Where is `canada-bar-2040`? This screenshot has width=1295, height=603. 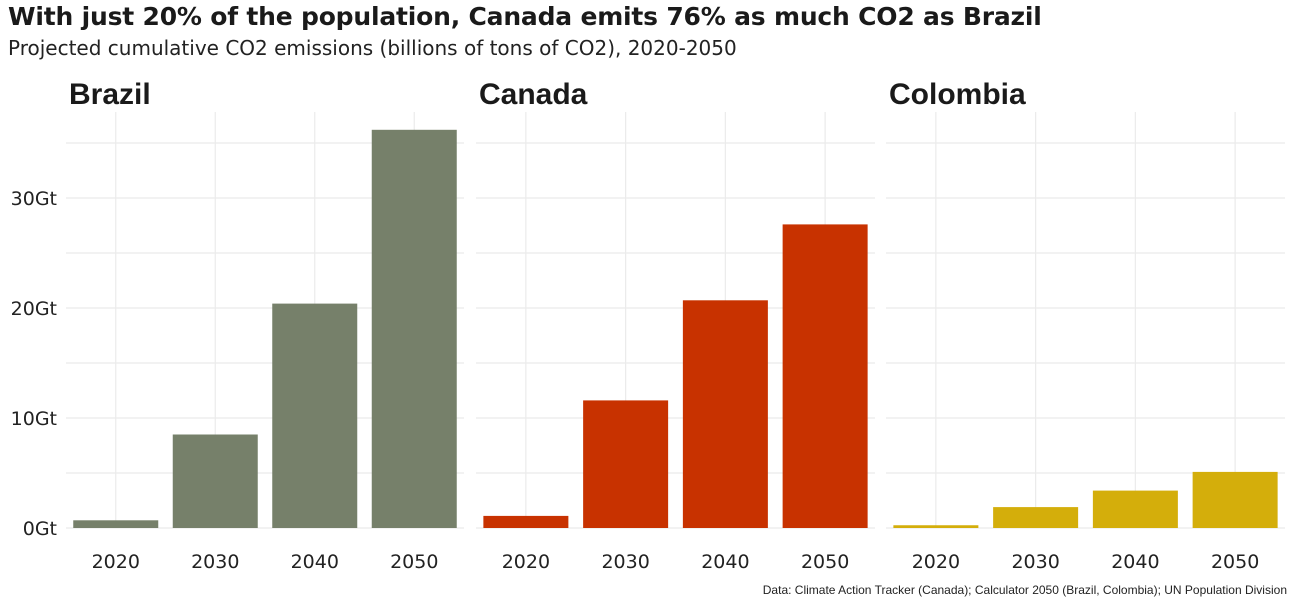
canada-bar-2040 is located at coordinates (725, 414).